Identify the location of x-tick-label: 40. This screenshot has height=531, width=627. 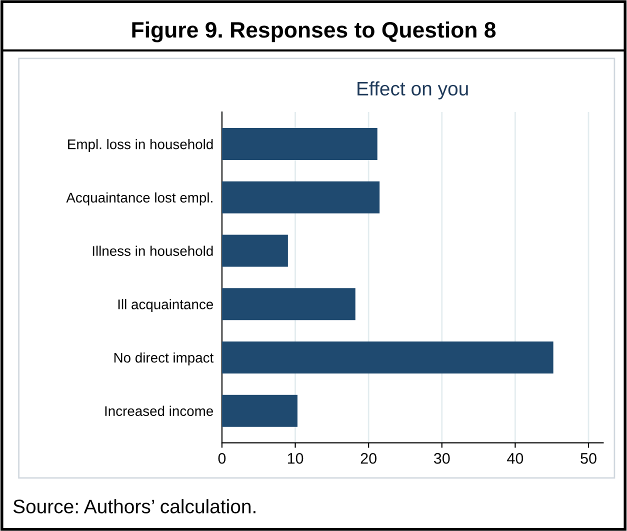
(515, 458).